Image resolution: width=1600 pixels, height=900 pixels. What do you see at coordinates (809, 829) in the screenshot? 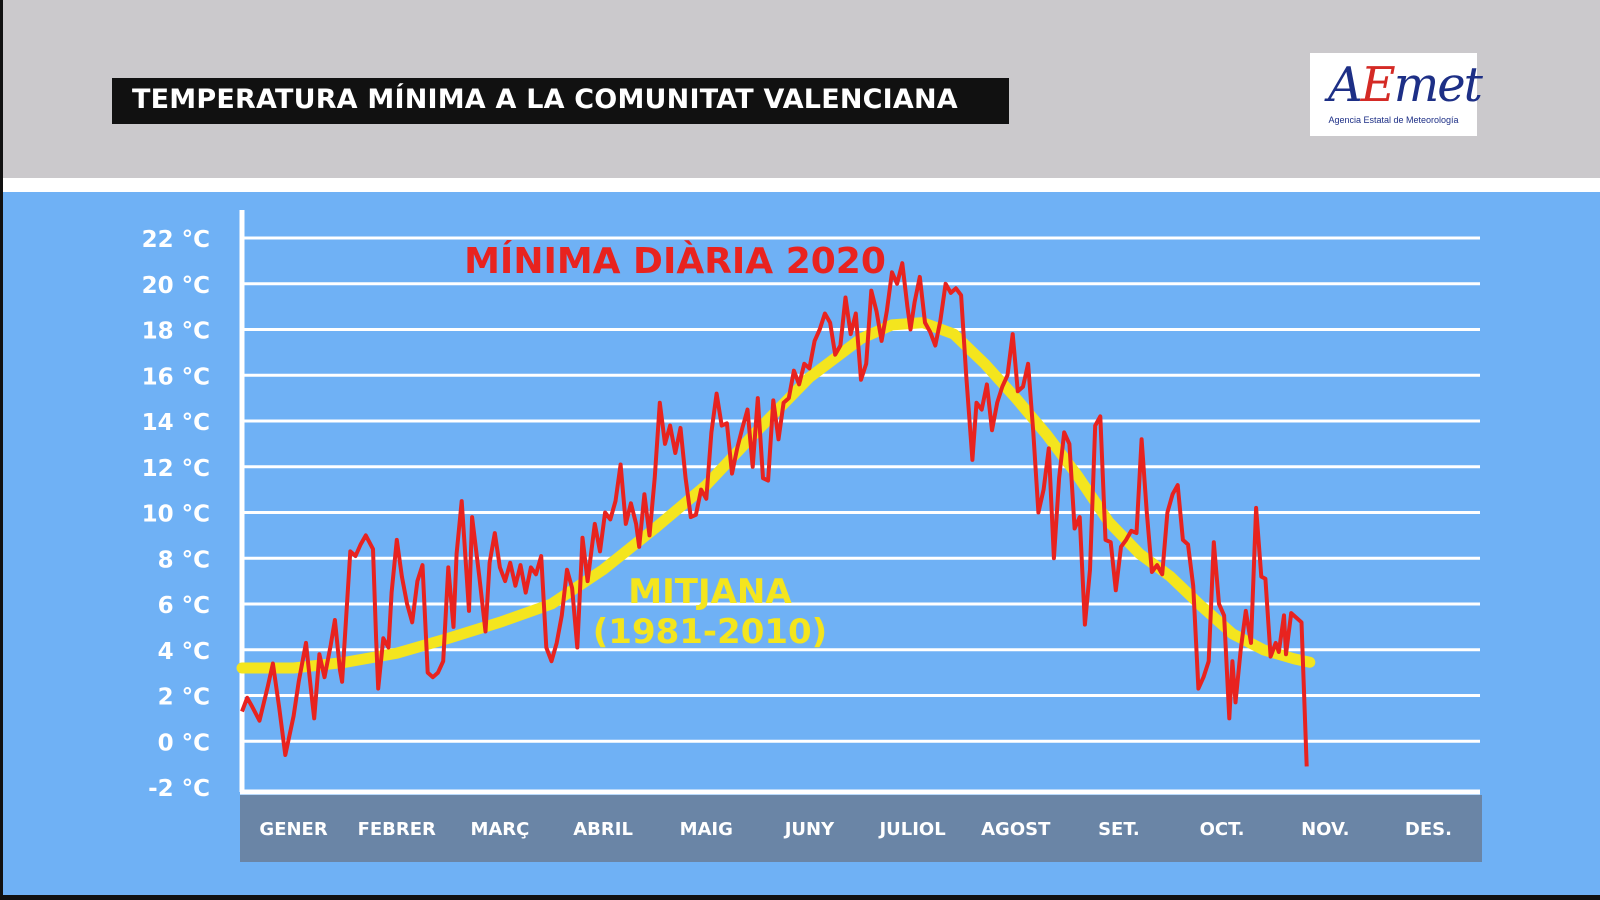
I see `month-label: JUNY` at bounding box center [809, 829].